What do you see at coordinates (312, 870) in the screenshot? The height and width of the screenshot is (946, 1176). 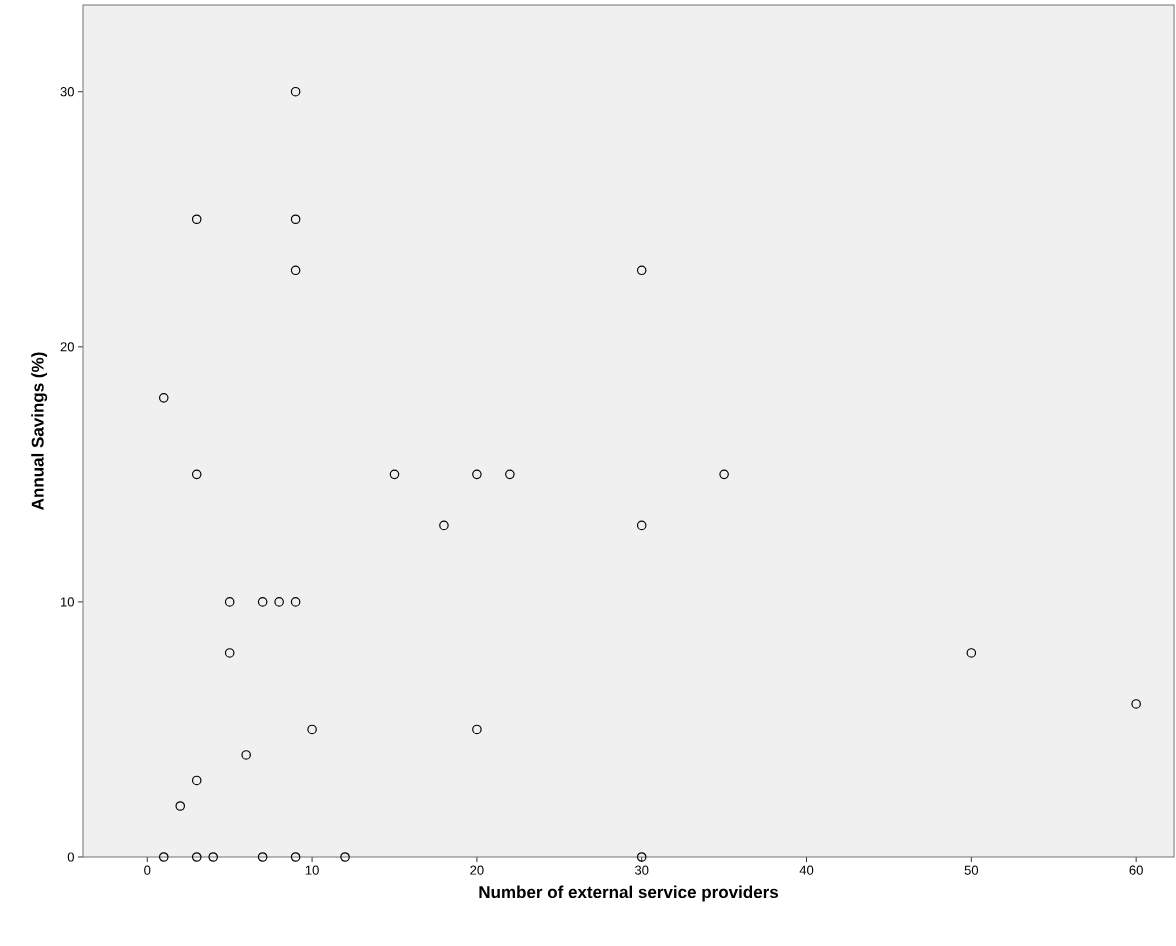 I see `x-tick-label: 10` at bounding box center [312, 870].